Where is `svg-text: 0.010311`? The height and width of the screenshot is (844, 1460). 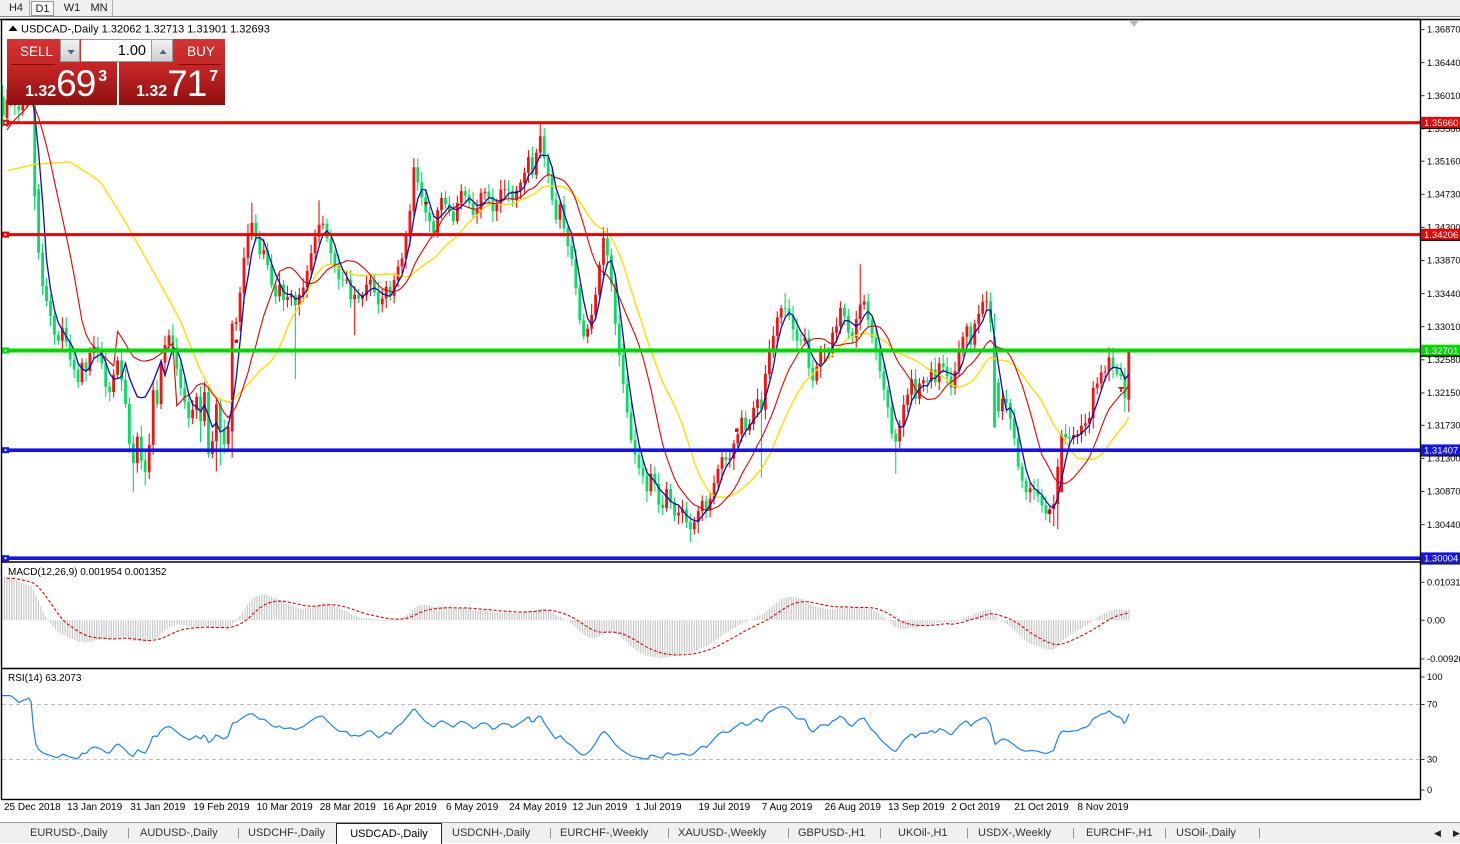 svg-text: 0.010311 is located at coordinates (1443, 583).